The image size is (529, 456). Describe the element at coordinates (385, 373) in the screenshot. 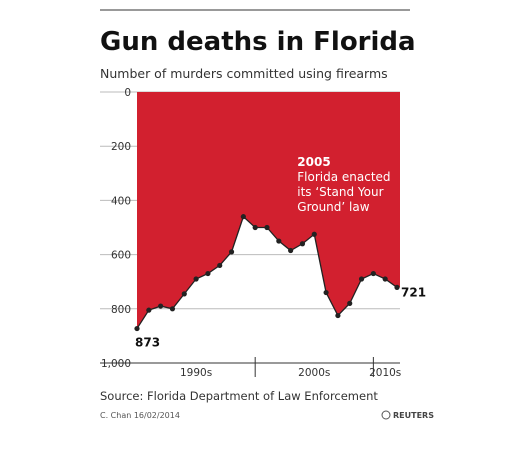

I see `x-tick-label: 2010s` at that location.